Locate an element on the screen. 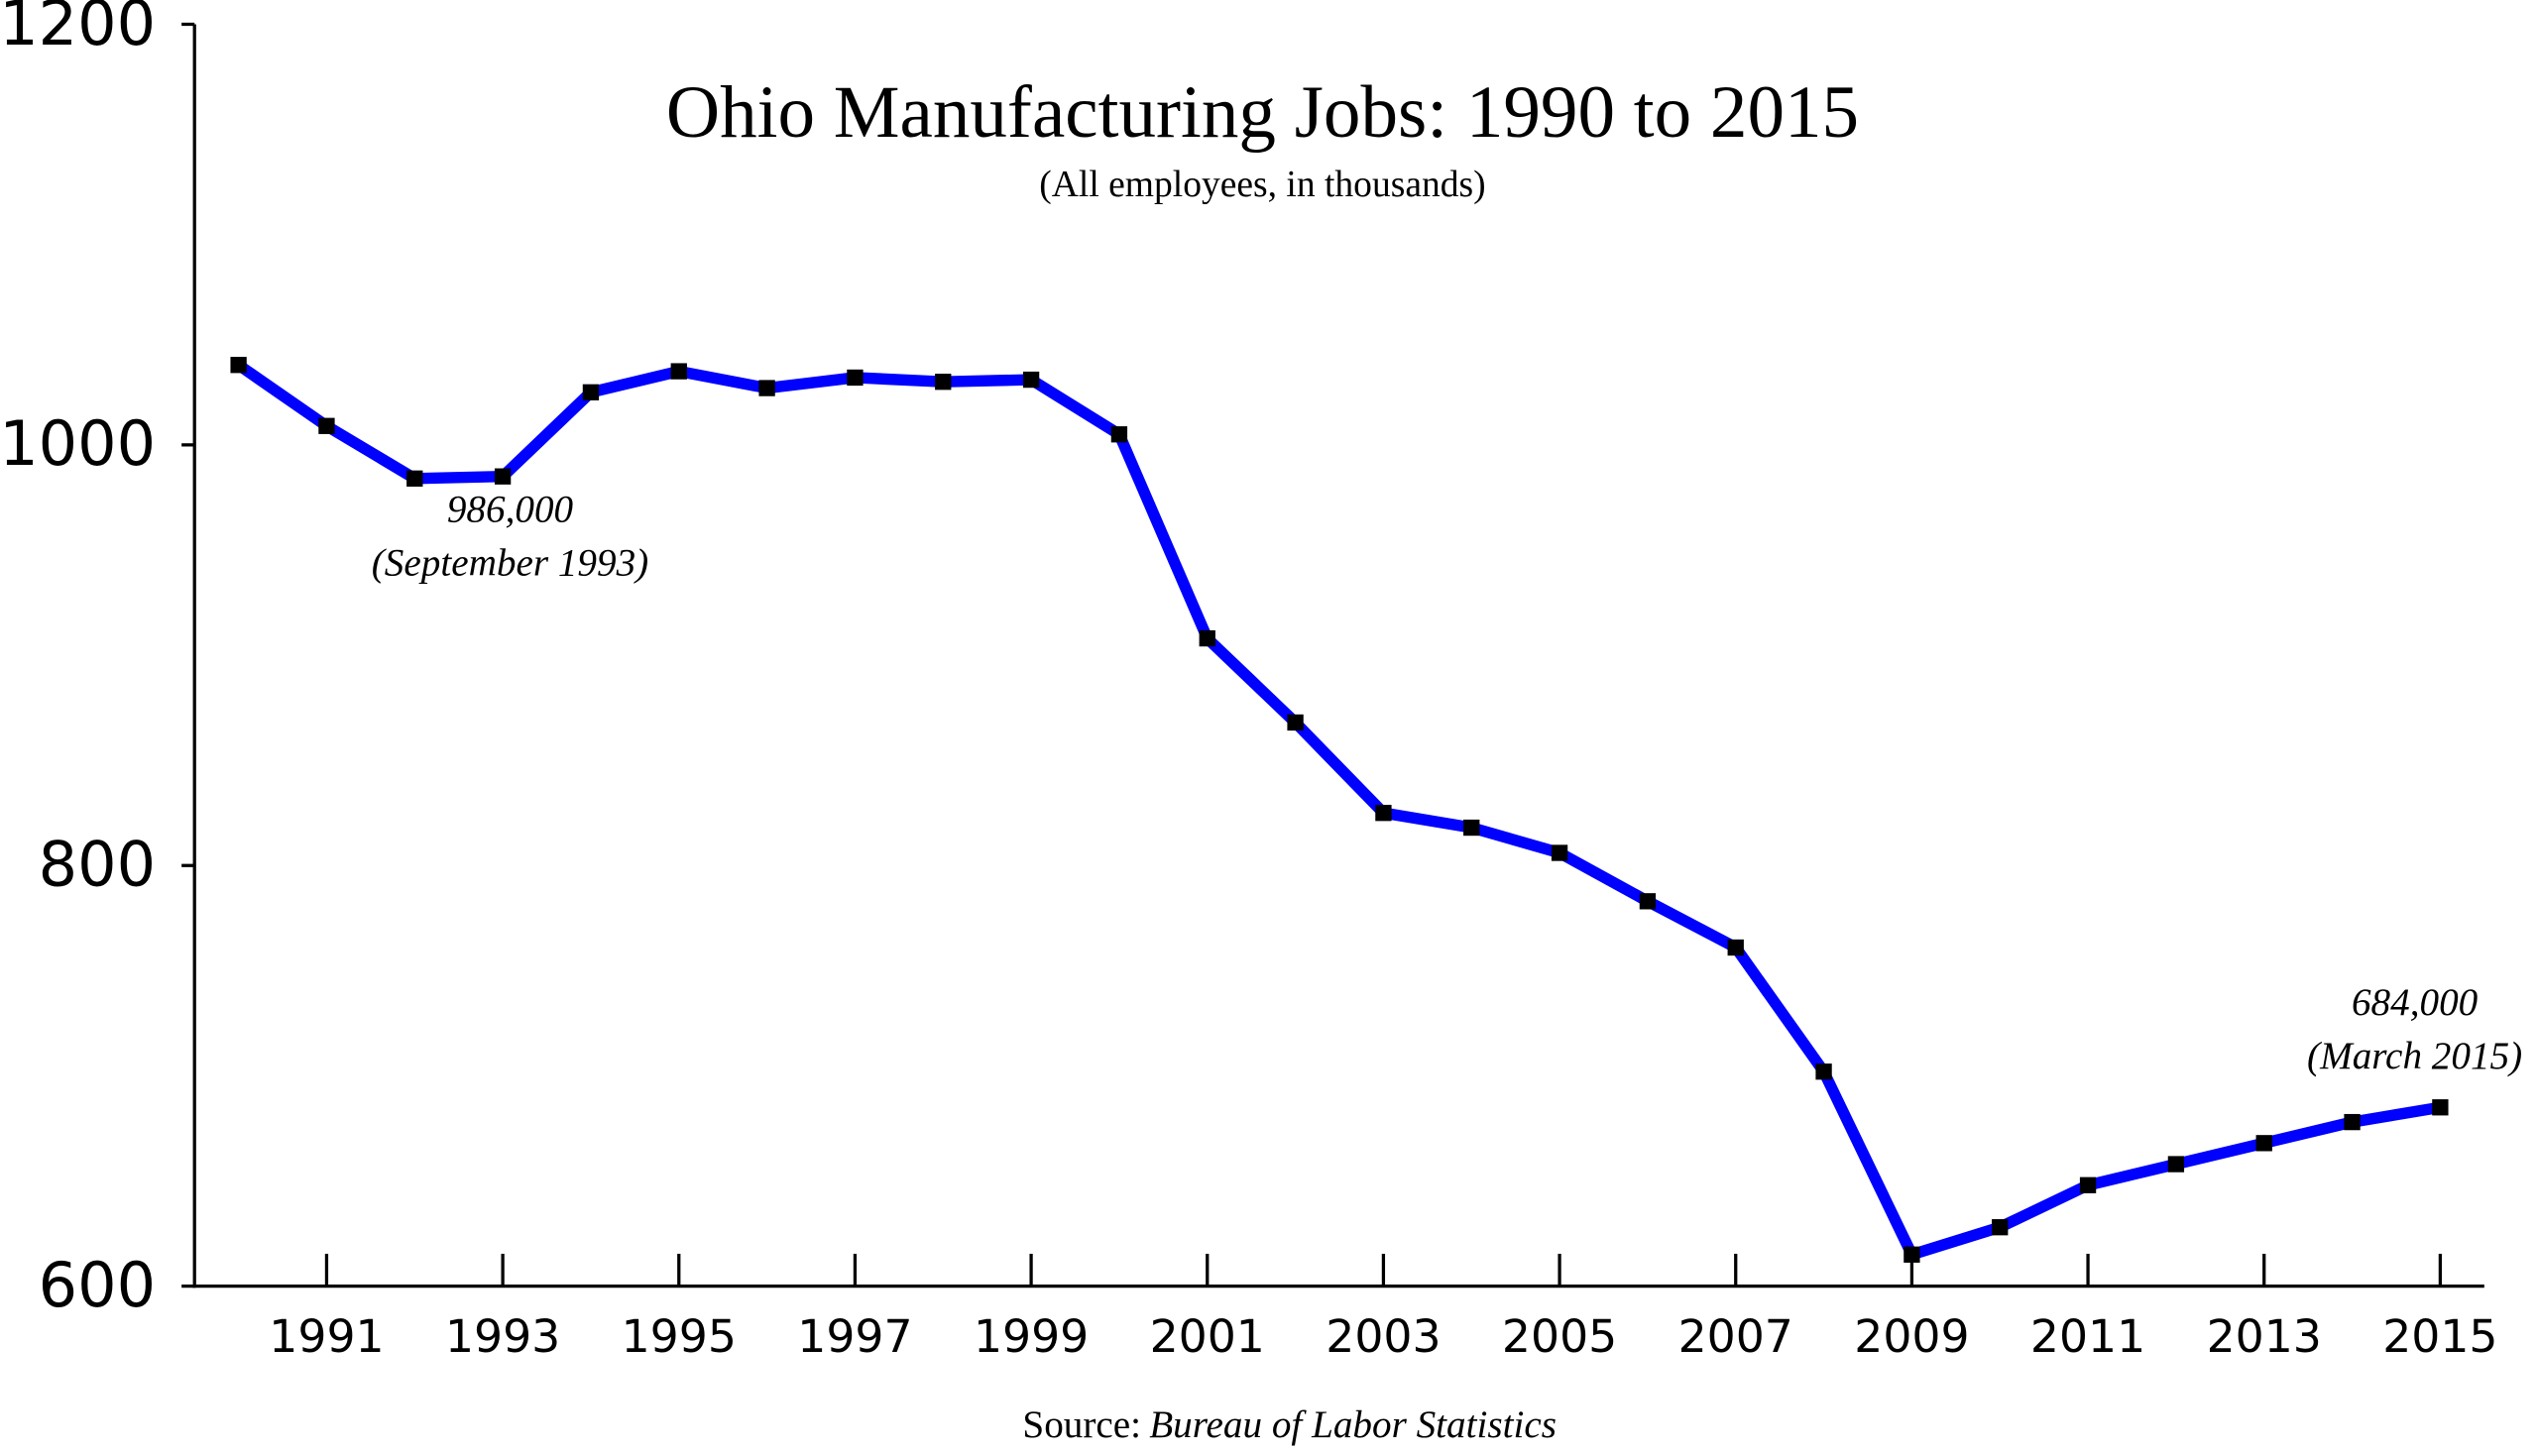 This screenshot has width=2538, height=1456. annotation: 684,000 is located at coordinates (2415, 1002).